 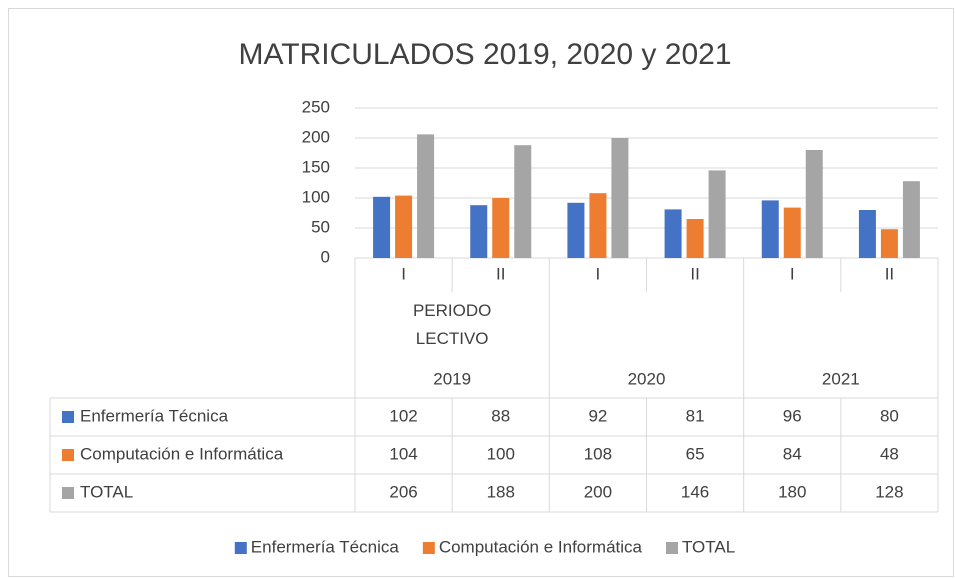 I want to click on x-axis-title: PERIODO LECTIVO, so click(x=452, y=324).